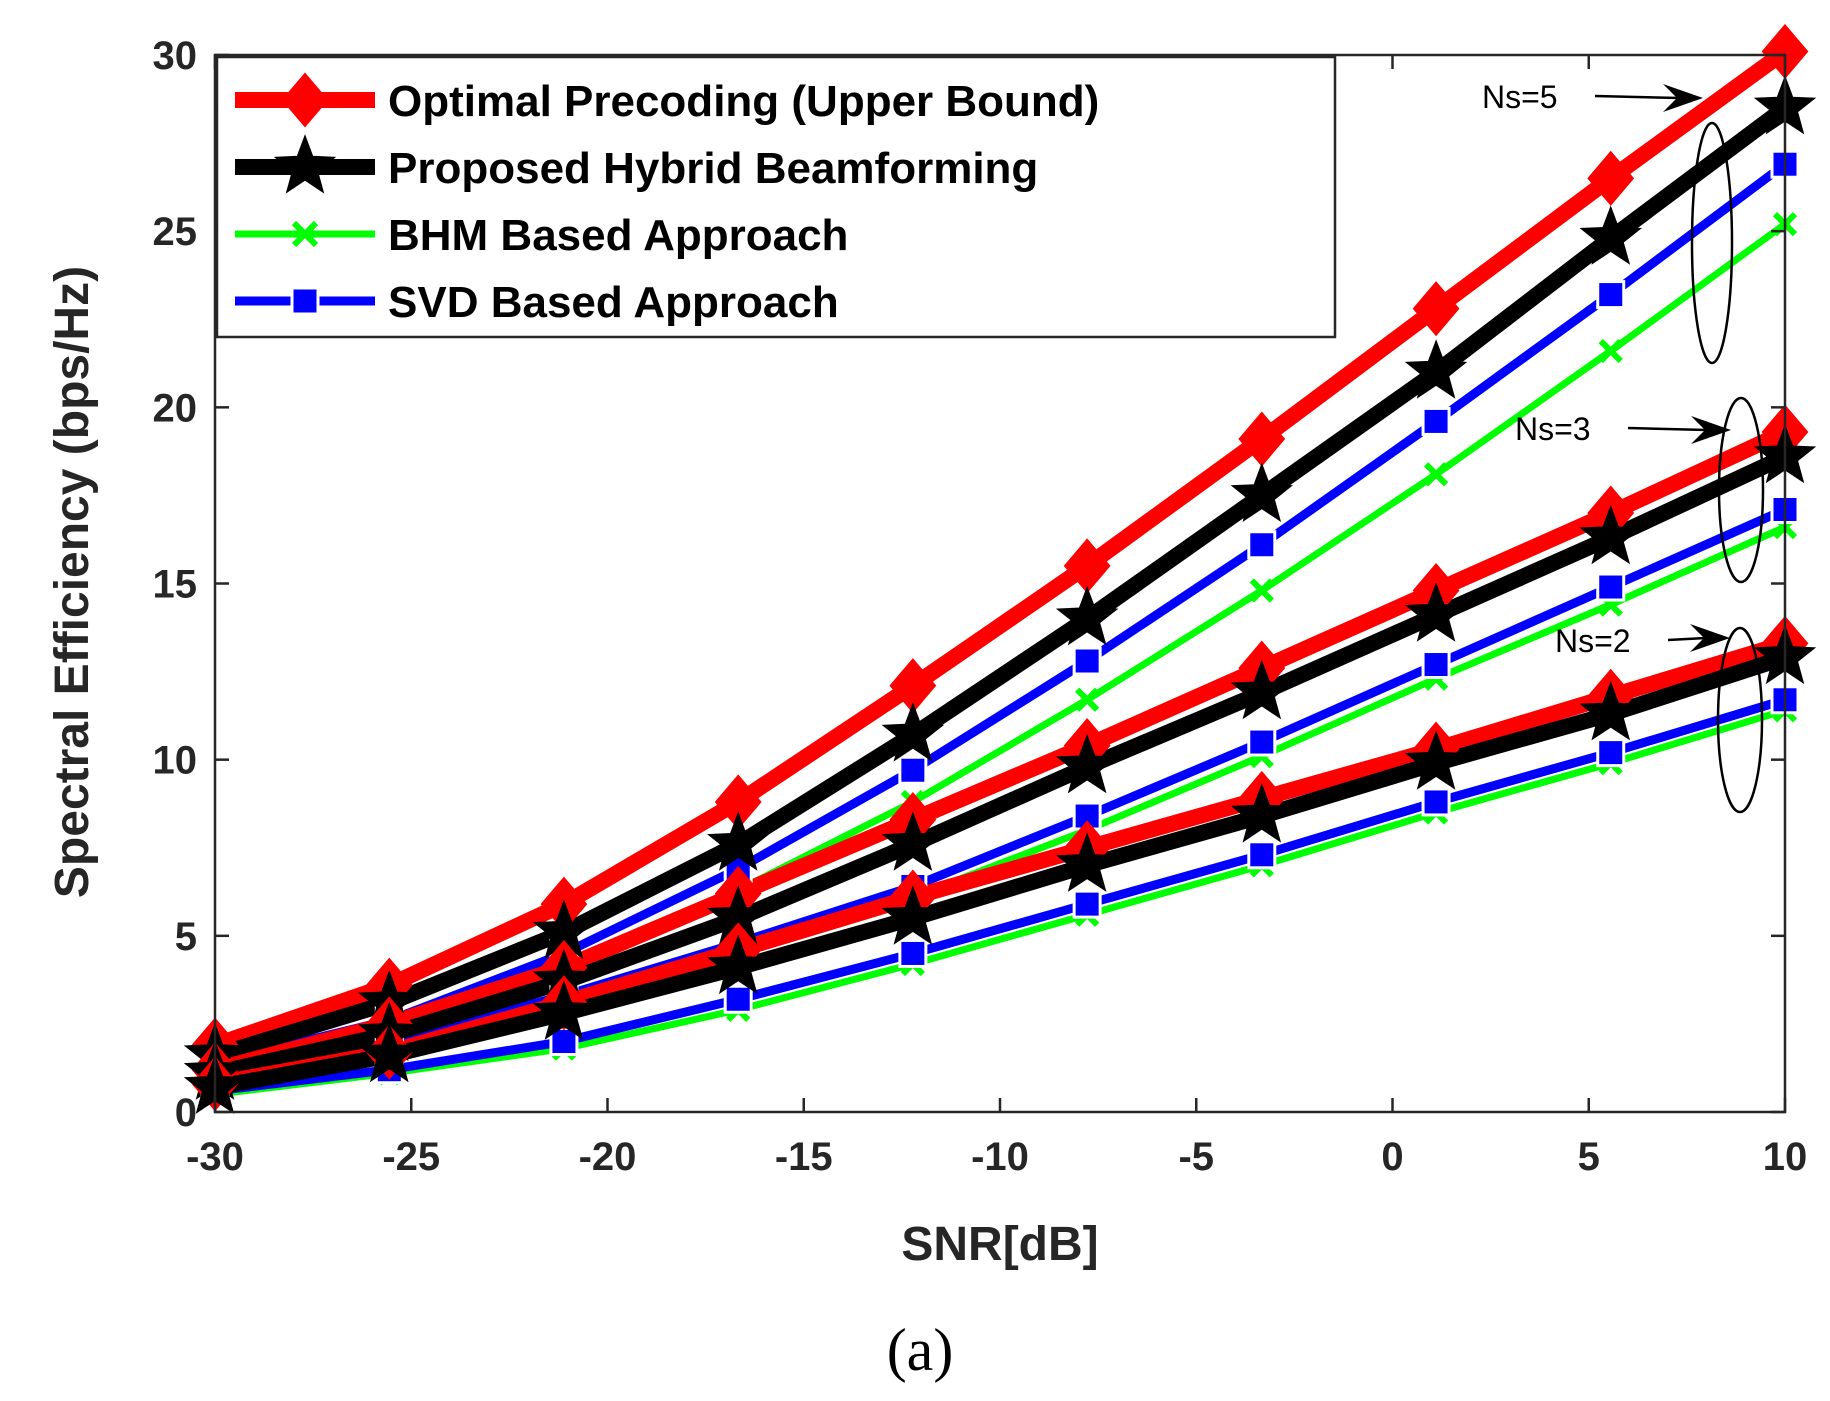 This screenshot has width=1830, height=1401. I want to click on legend-label-3: SVD Based Approach, so click(613, 302).